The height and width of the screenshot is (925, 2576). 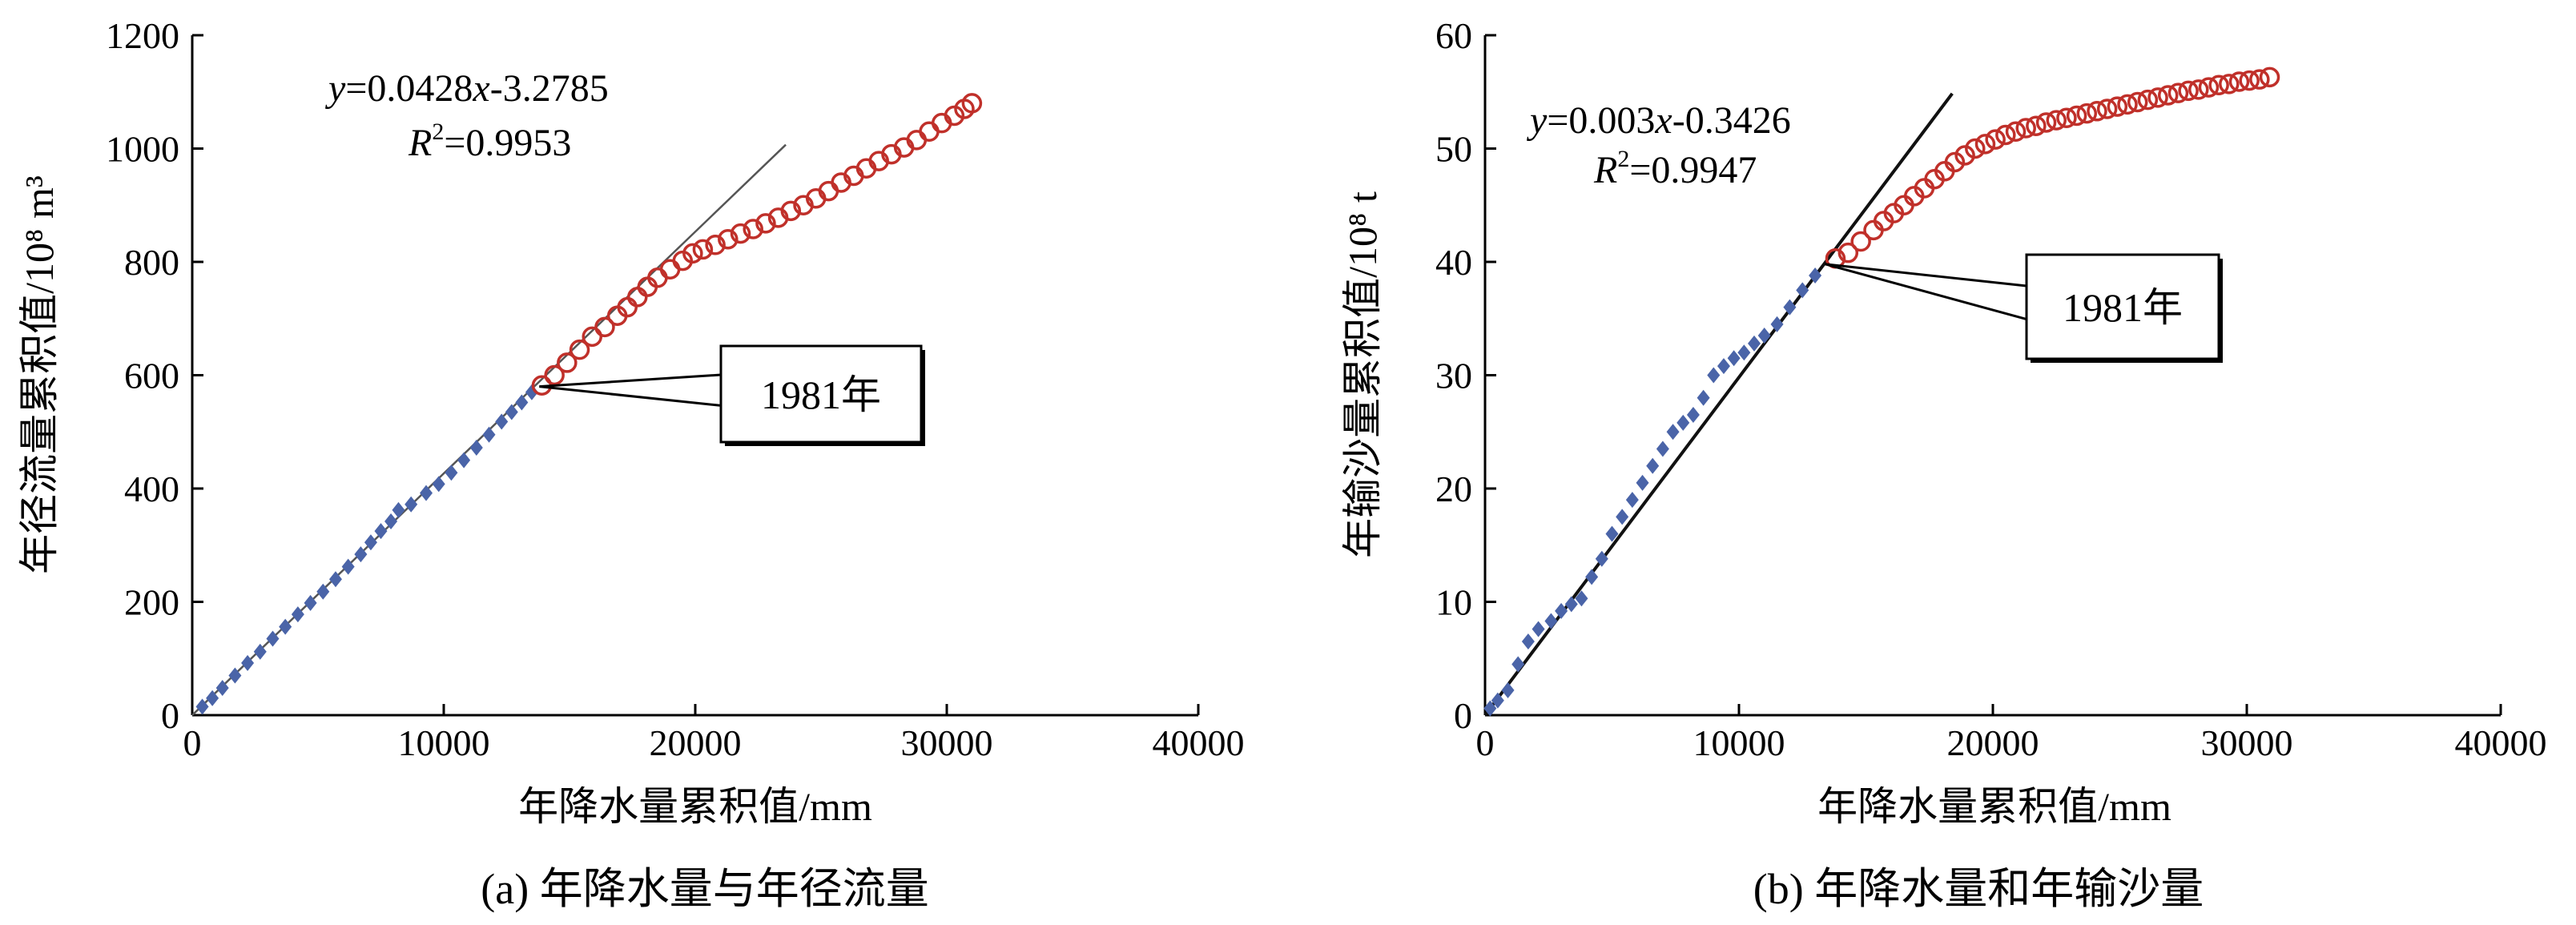 What do you see at coordinates (1454, 489) in the screenshot?
I see `y-tick-label: 20` at bounding box center [1454, 489].